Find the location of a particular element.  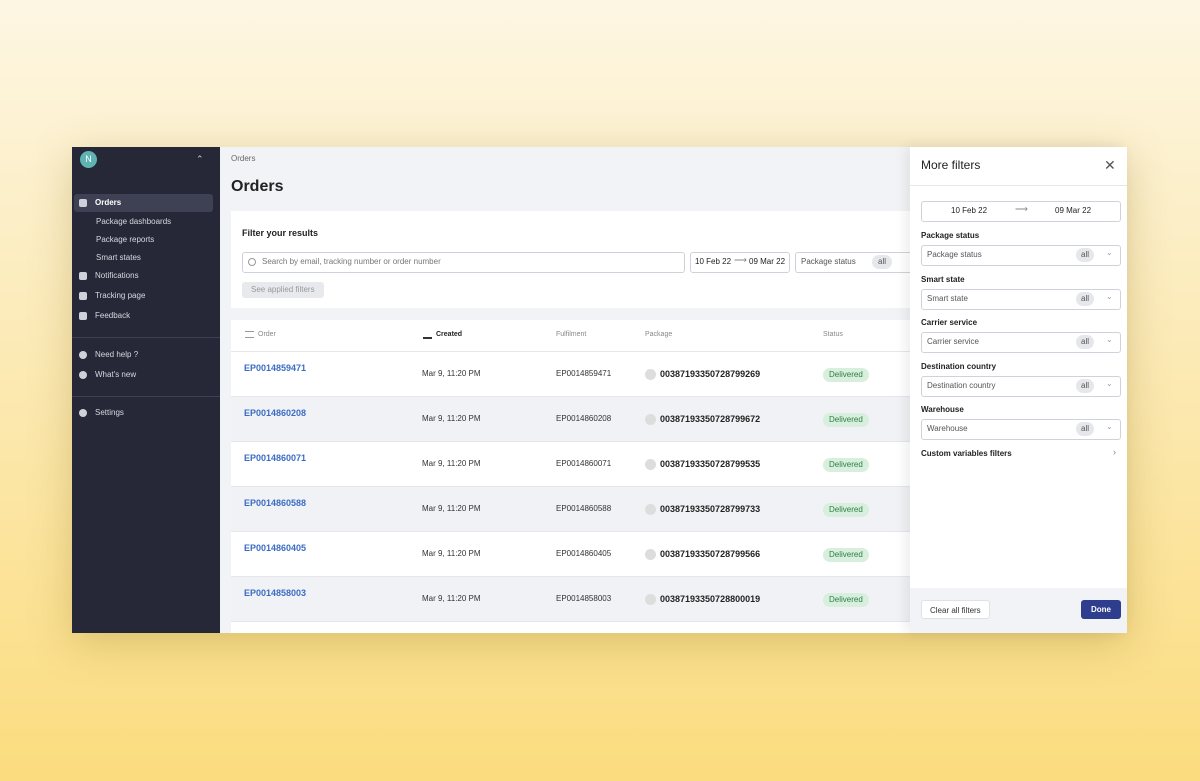

nav-item: Orders is located at coordinates (108, 202).